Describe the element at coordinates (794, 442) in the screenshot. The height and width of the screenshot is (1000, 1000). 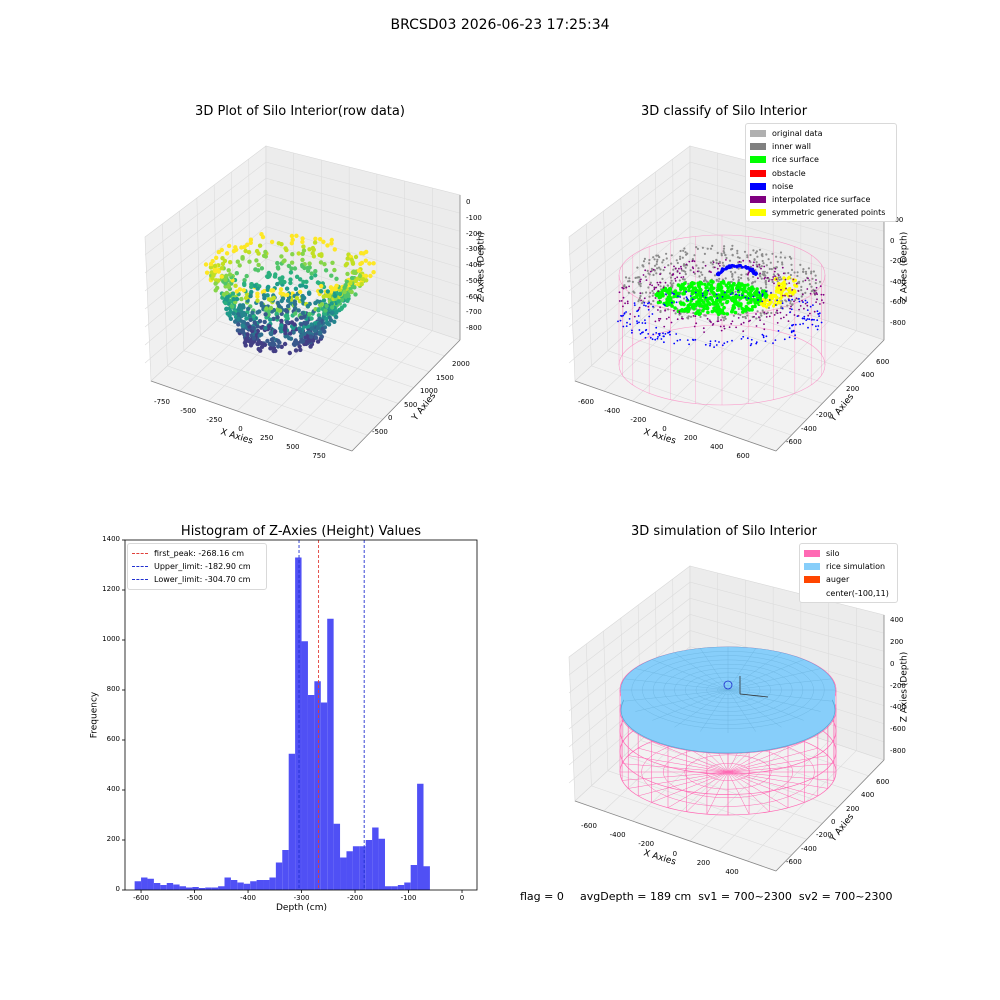
I see `y-tick-label: -600` at that location.